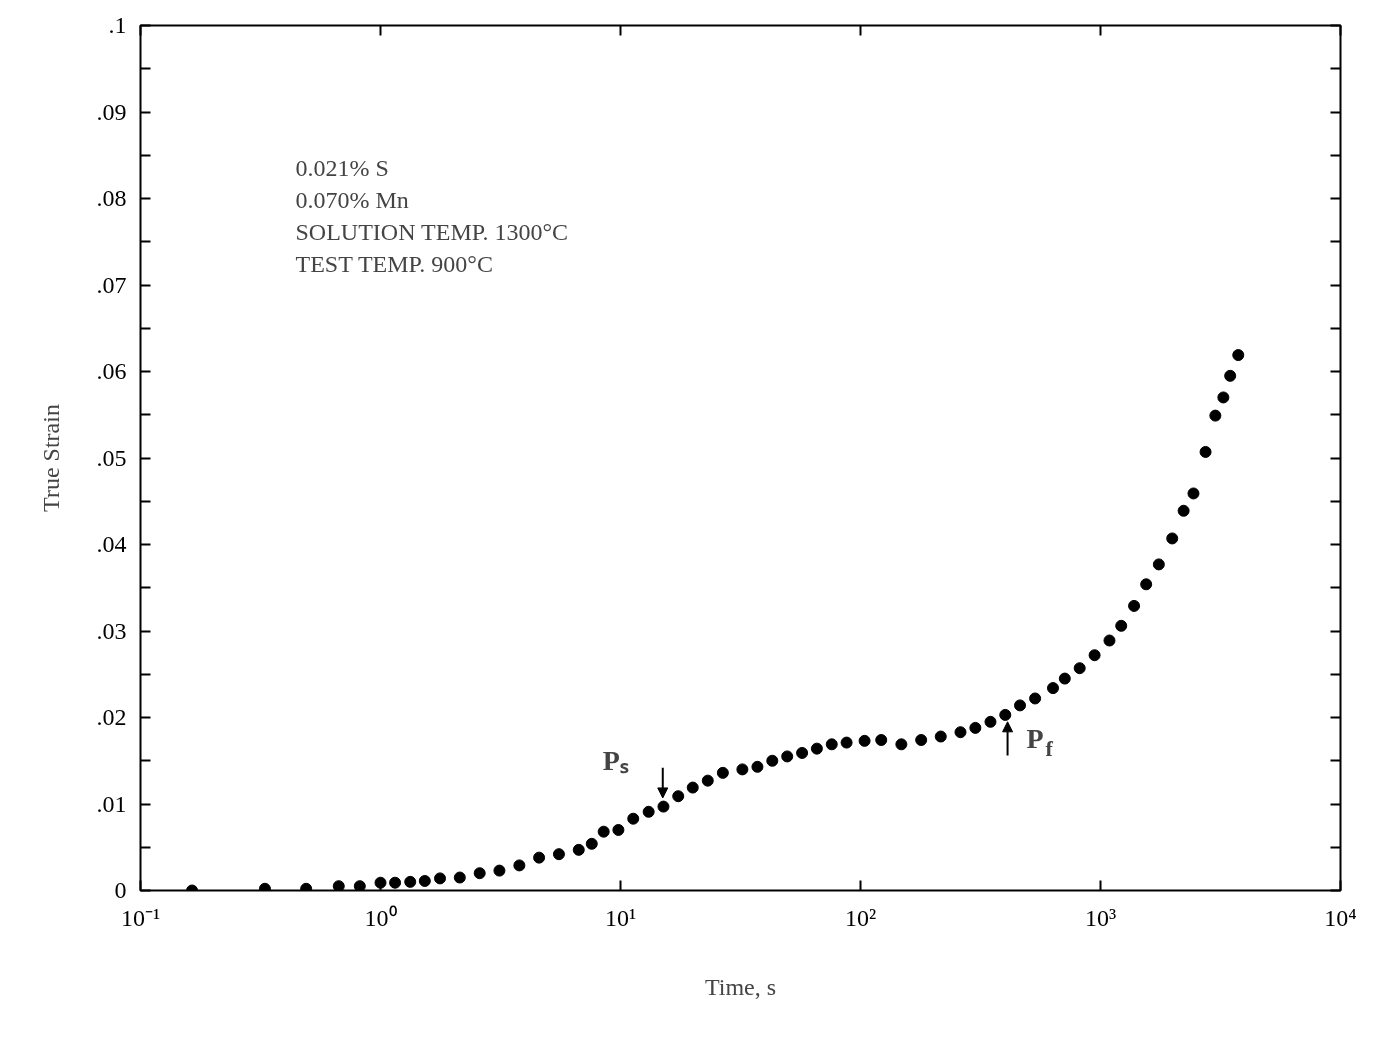 The height and width of the screenshot is (1041, 1381). What do you see at coordinates (50, 458) in the screenshot?
I see `y-axis-title: True Strain` at bounding box center [50, 458].